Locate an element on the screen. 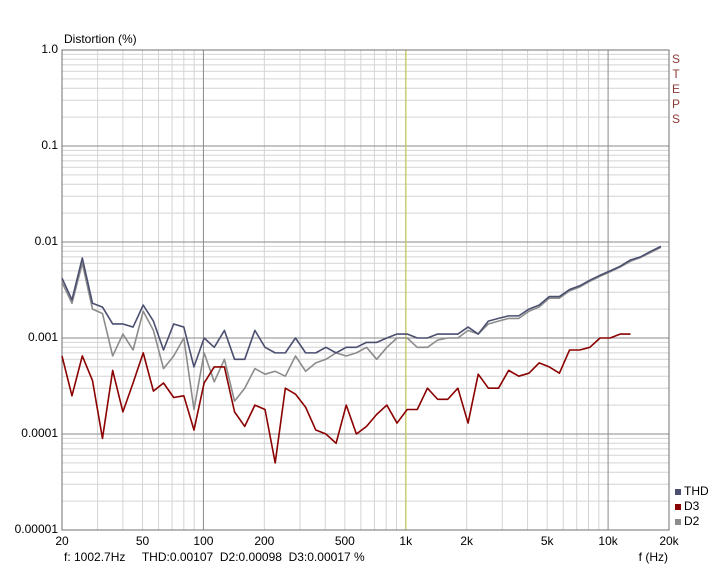 The width and height of the screenshot is (721, 582). x-tick-label: 50 is located at coordinates (143, 541).